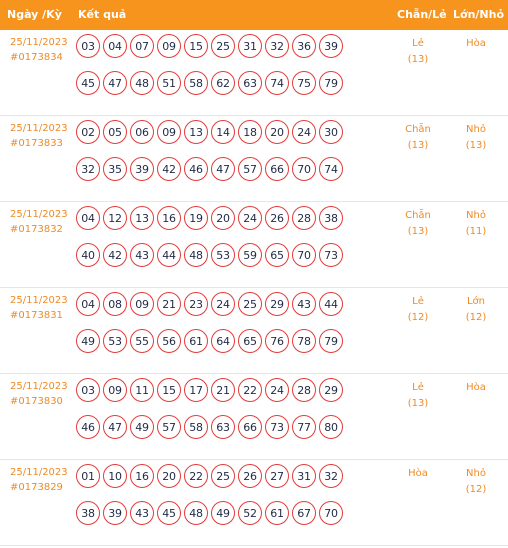 This screenshot has height=548, width=508. What do you see at coordinates (304, 427) in the screenshot?
I see `number-ball: 77` at bounding box center [304, 427].